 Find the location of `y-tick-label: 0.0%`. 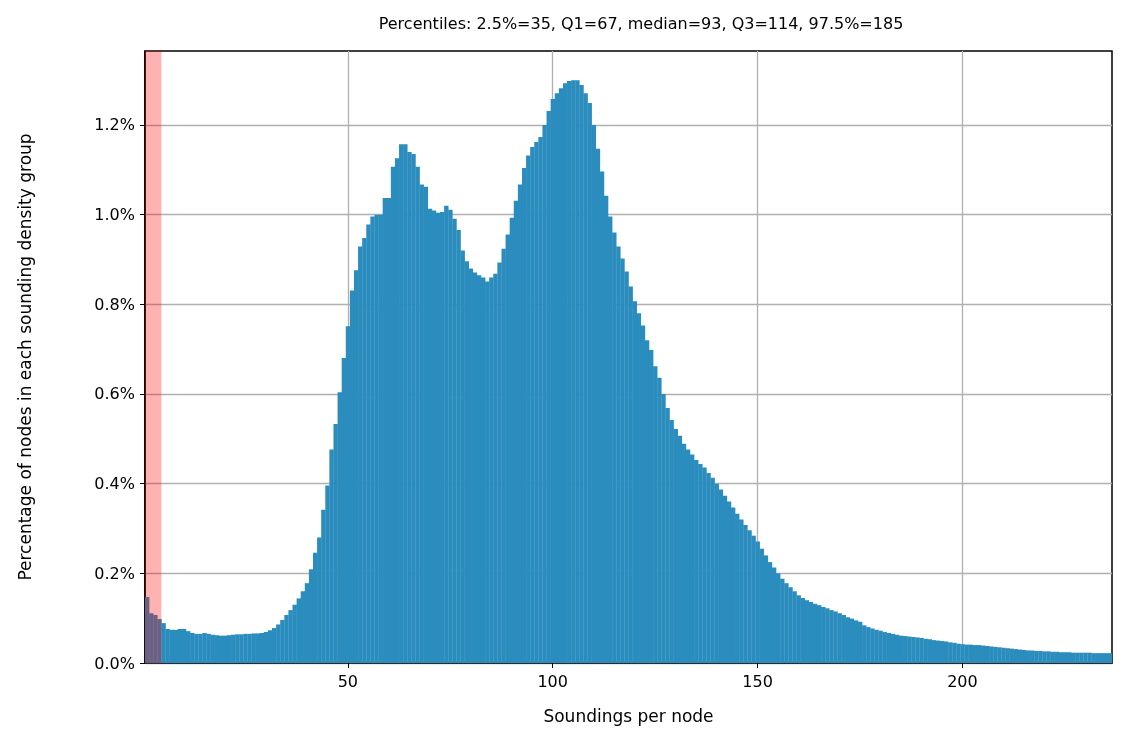

y-tick-label: 0.0% is located at coordinates (114, 663).